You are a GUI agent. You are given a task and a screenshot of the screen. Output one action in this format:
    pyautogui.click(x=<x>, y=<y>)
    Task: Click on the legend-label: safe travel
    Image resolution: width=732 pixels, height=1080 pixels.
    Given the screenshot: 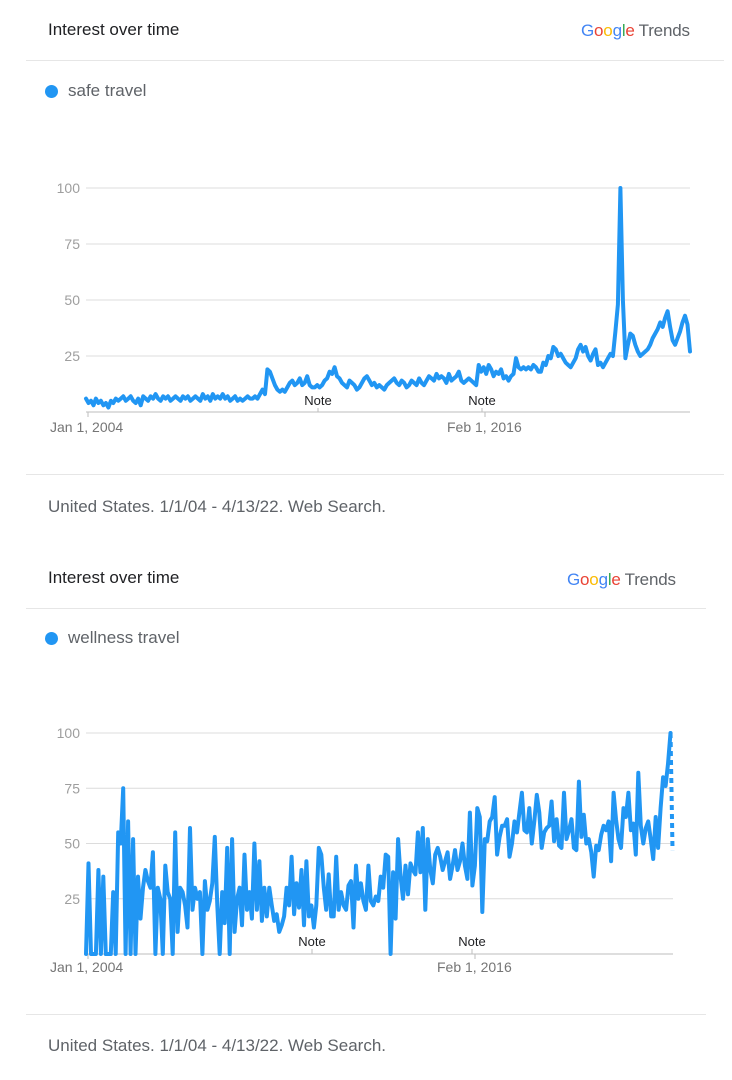 What is the action you would take?
    pyautogui.click(x=107, y=90)
    